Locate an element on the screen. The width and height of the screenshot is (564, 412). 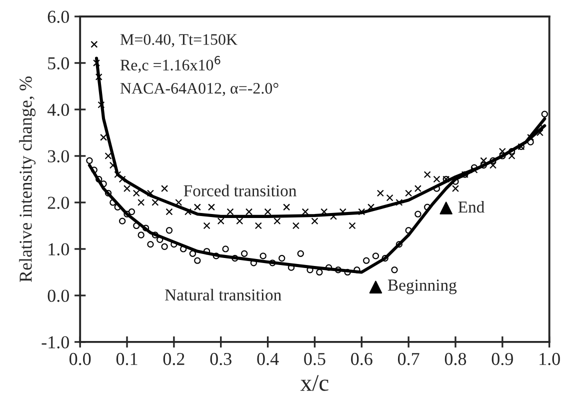
y-tick-label: 4.0 is located at coordinates (58, 110).